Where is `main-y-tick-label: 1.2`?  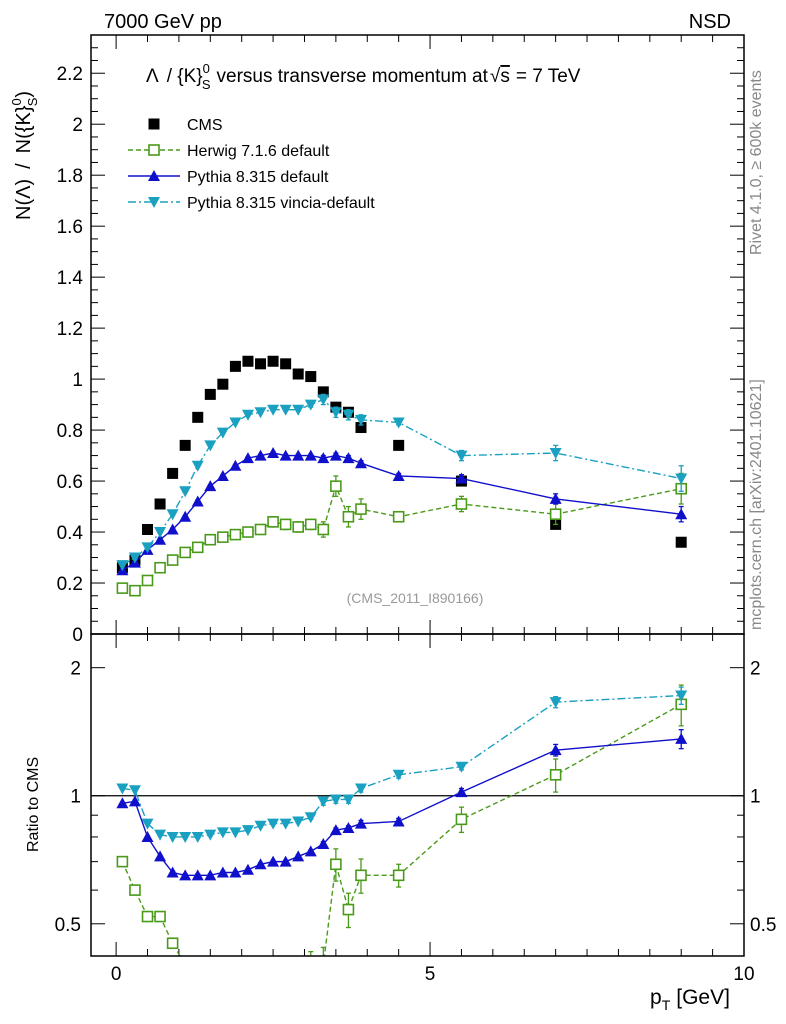
main-y-tick-label: 1.2 is located at coordinates (70, 329).